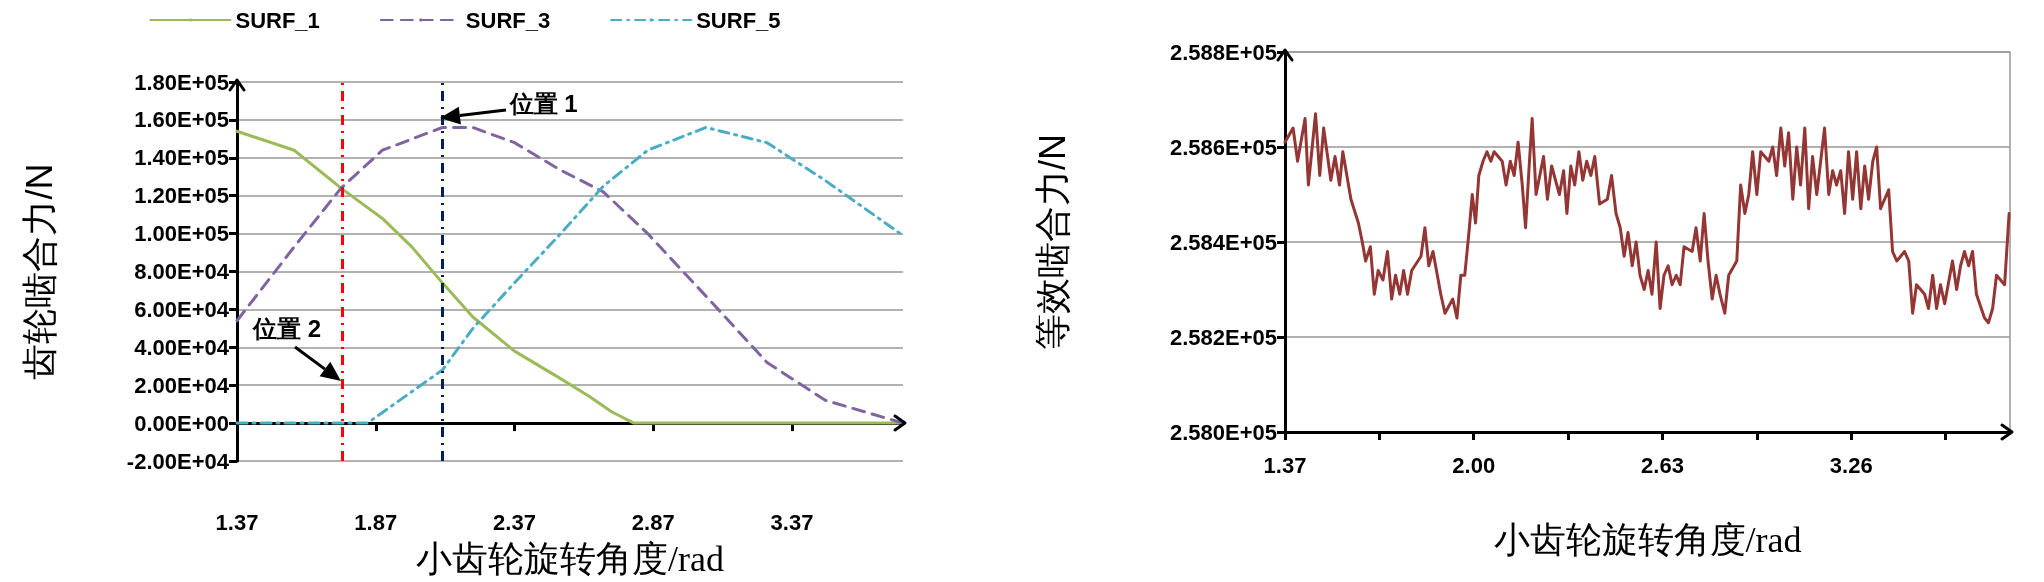 Image resolution: width=2044 pixels, height=582 pixels. Describe the element at coordinates (792, 522) in the screenshot. I see `x-tick-label: 3.37` at that location.